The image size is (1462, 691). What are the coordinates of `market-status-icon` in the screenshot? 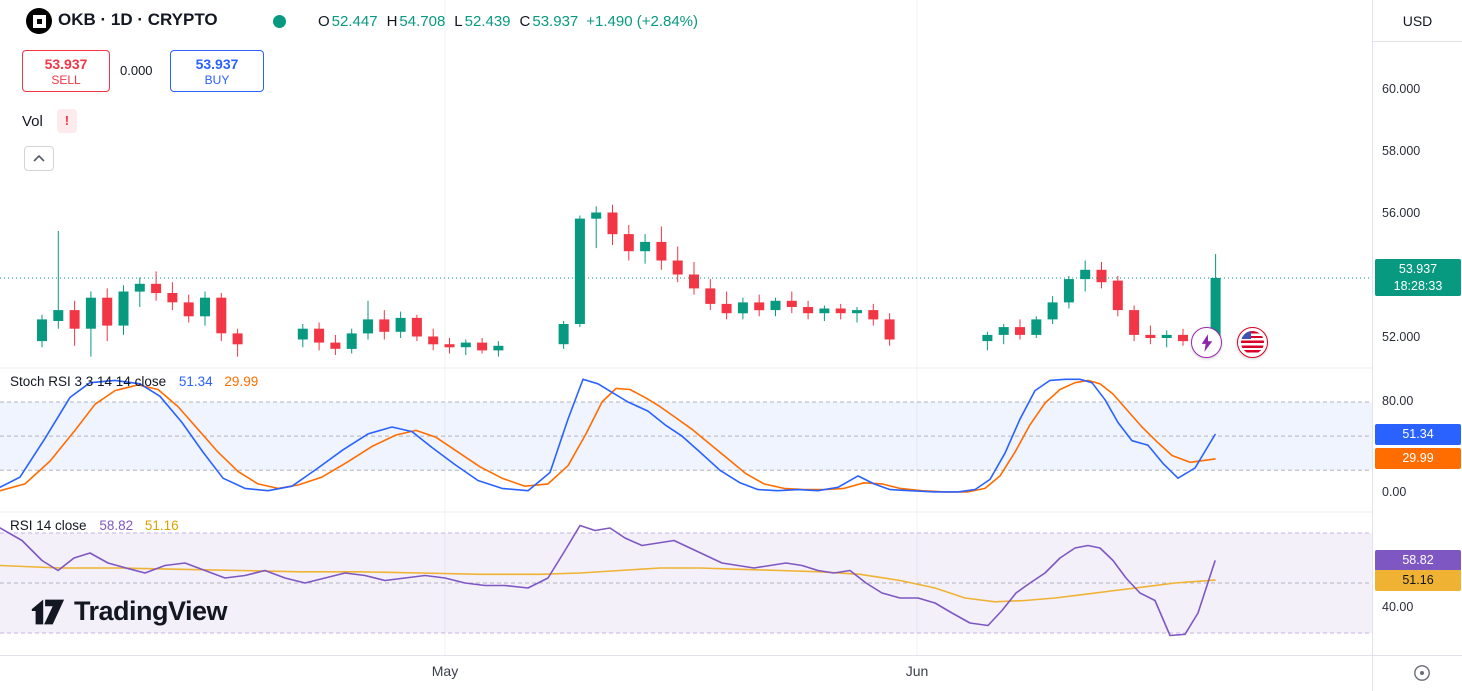 It's located at (279, 21).